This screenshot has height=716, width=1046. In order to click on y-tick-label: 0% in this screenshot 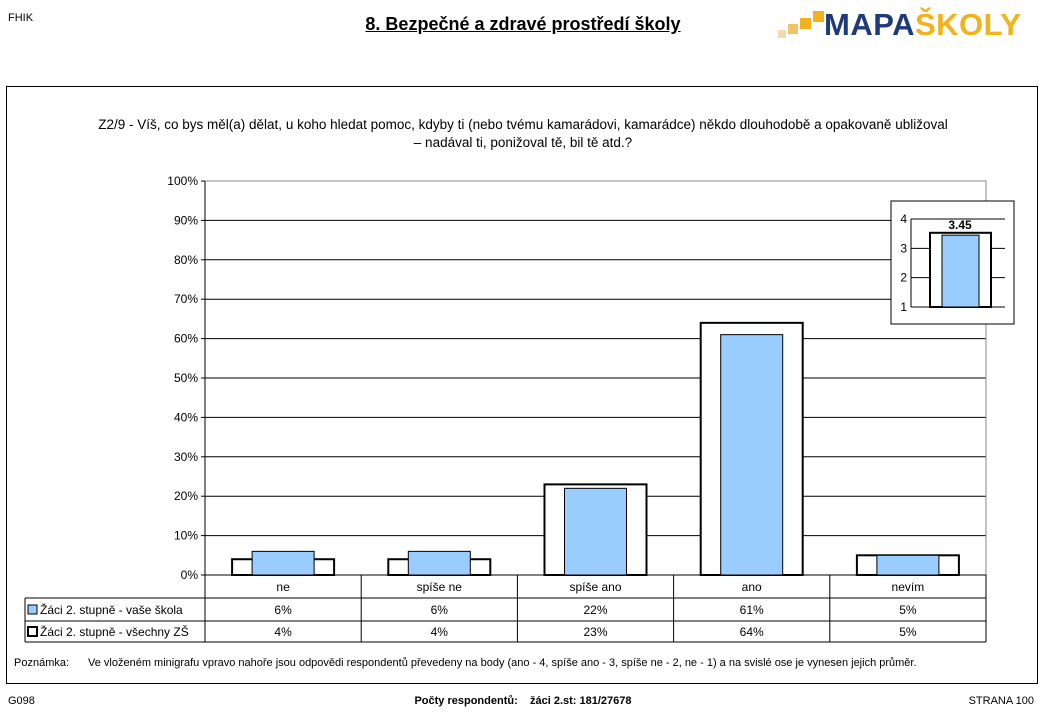, I will do `click(190, 575)`.